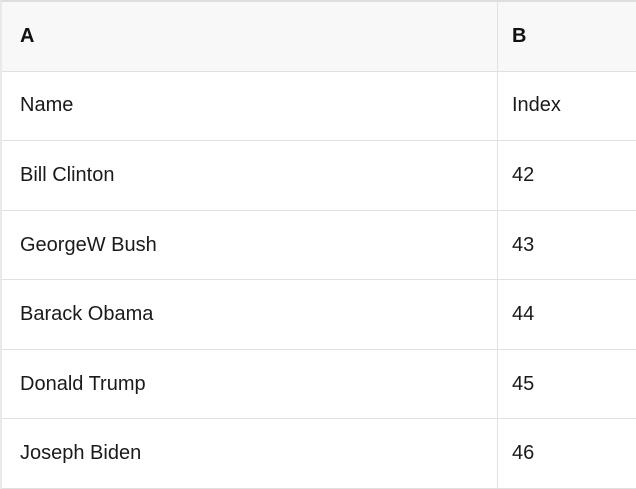 The height and width of the screenshot is (489, 636). I want to click on cell-column-b: 42, so click(567, 175).